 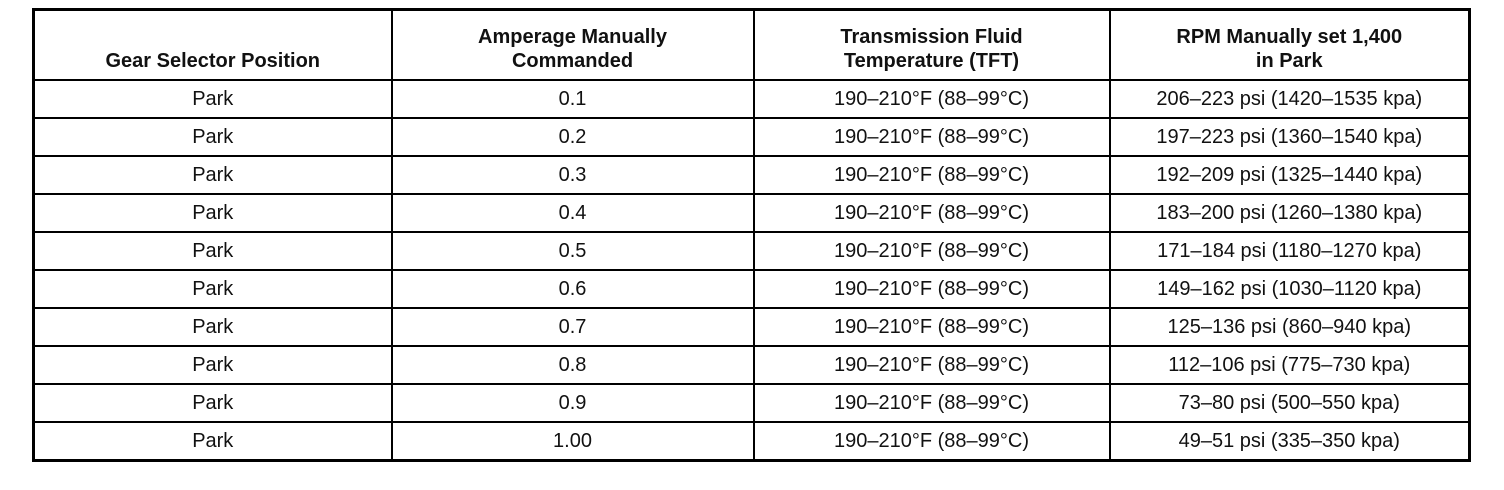 I want to click on table-cell: 192–209 psi (1325–1440 kpa), so click(x=1289, y=175).